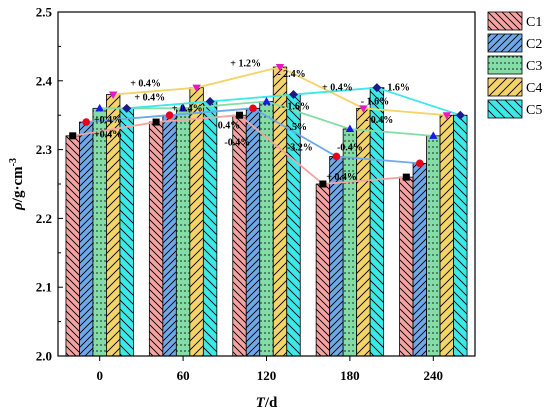 Image resolution: width=550 pixels, height=416 pixels. I want to click on annotation-13: +0.4%, so click(108, 134).